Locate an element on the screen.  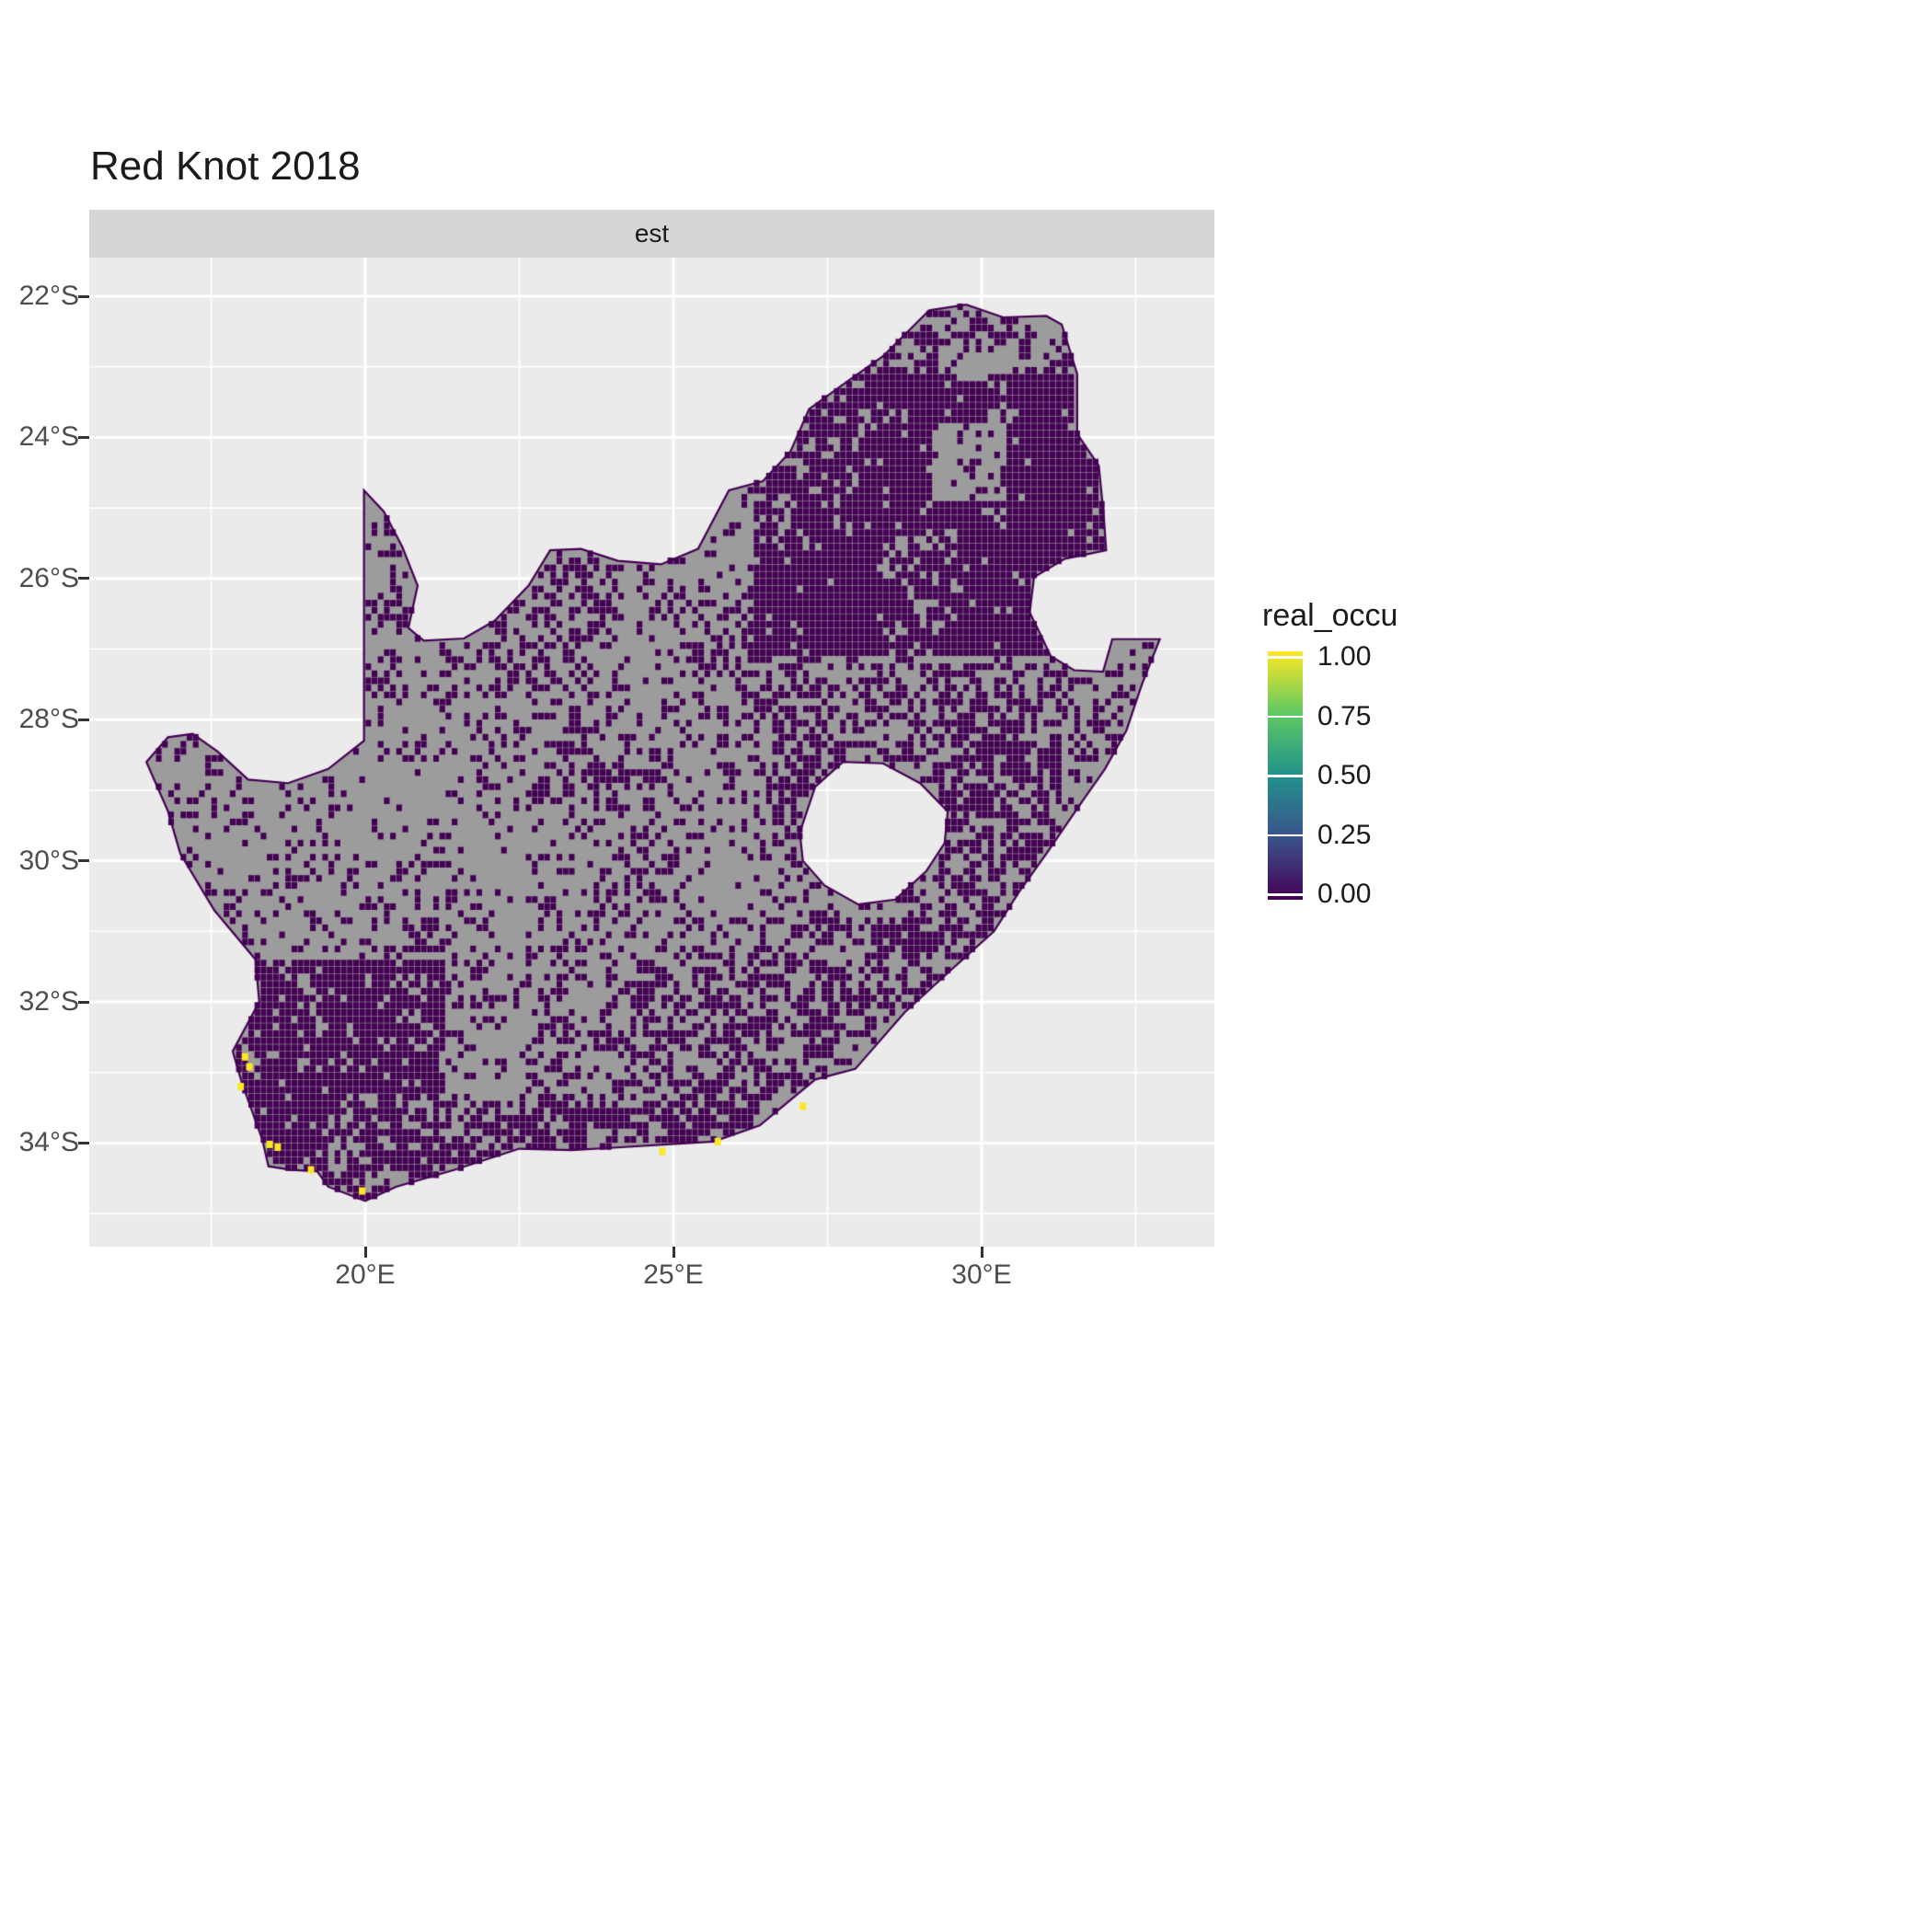
y-axis-tick-label: 34°S is located at coordinates (48, 1142).